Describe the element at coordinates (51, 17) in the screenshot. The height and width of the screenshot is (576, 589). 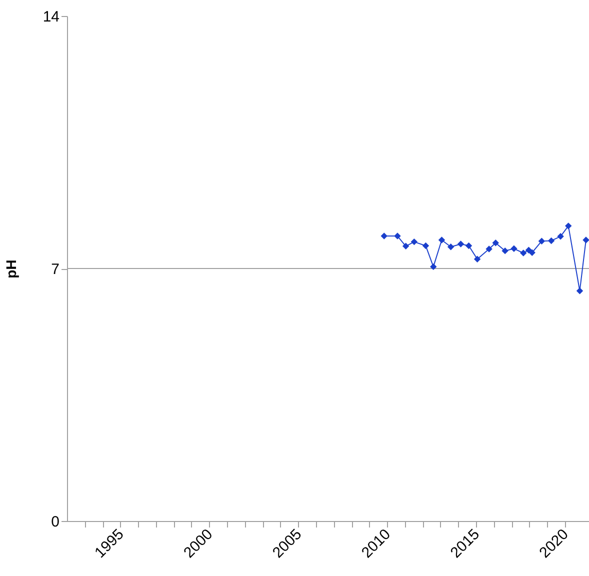
I see `y-tick-label: 14` at that location.